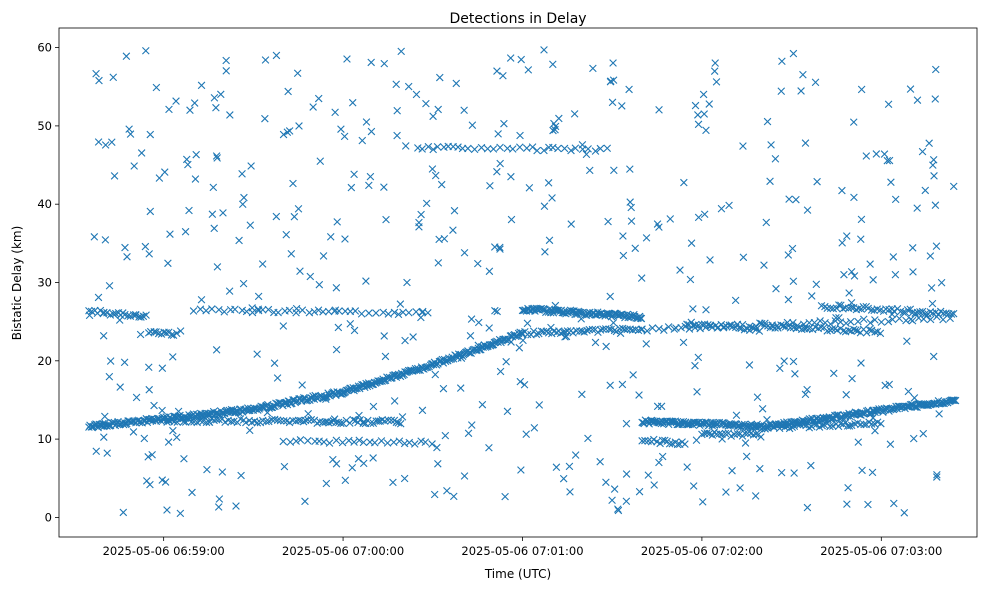 The width and height of the screenshot is (989, 590). Describe the element at coordinates (44, 48) in the screenshot. I see `y-tick-label: 60` at that location.